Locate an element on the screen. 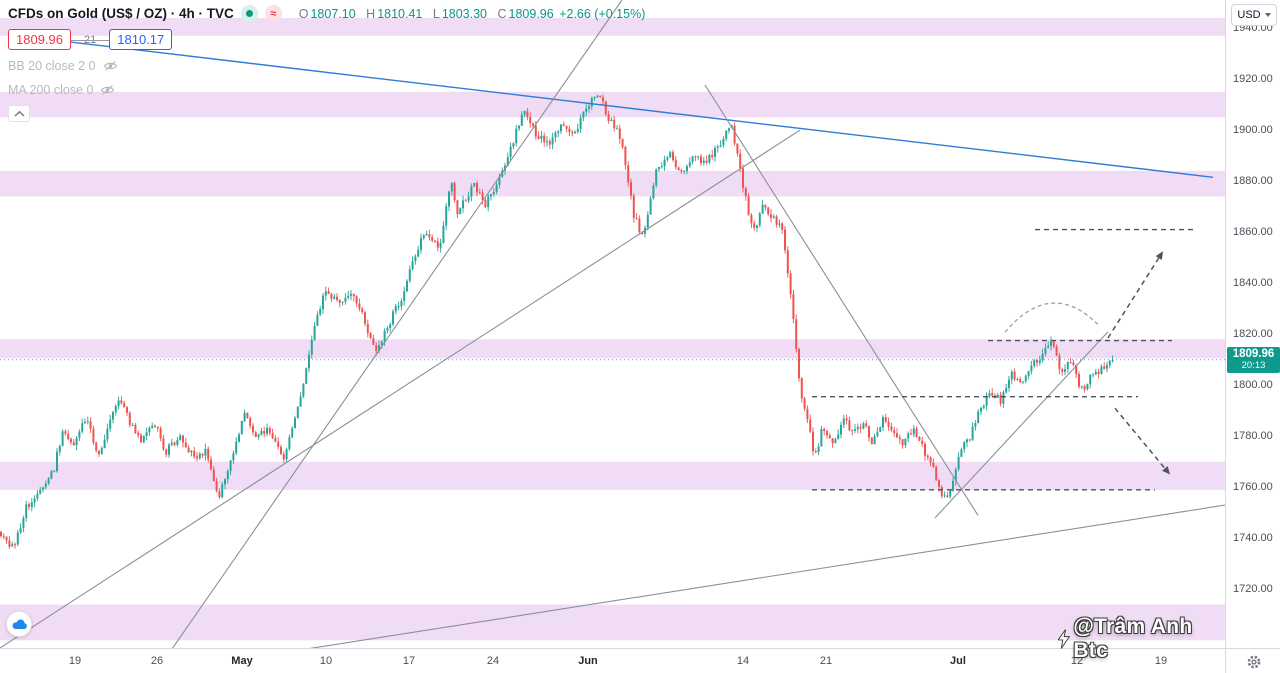  time-axis-label: 21 is located at coordinates (826, 661).